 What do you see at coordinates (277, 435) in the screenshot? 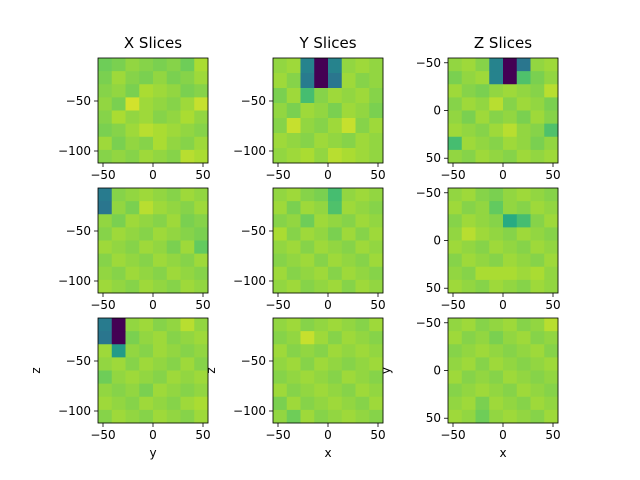
I see `x-tick-label: −50` at bounding box center [277, 435].